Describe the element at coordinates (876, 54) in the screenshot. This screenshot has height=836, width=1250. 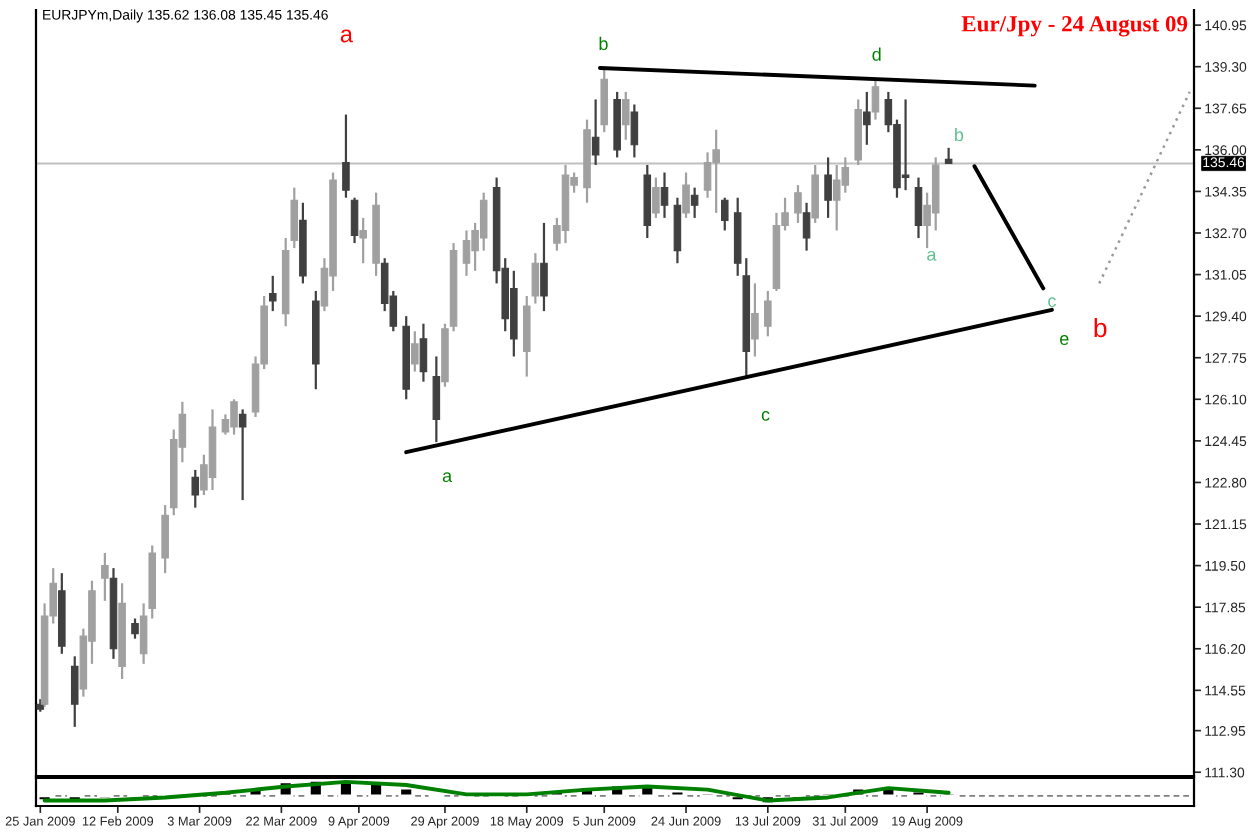
I see `annotation: d` at that location.